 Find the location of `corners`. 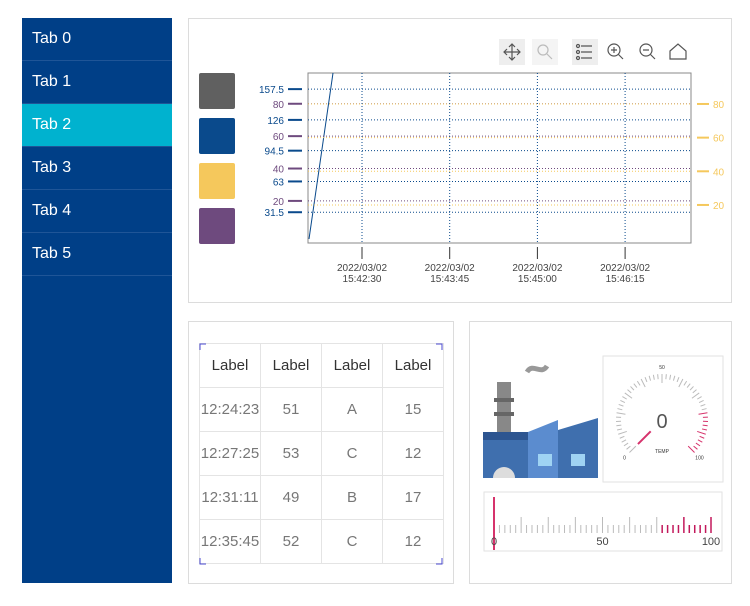

corners is located at coordinates (321, 454).